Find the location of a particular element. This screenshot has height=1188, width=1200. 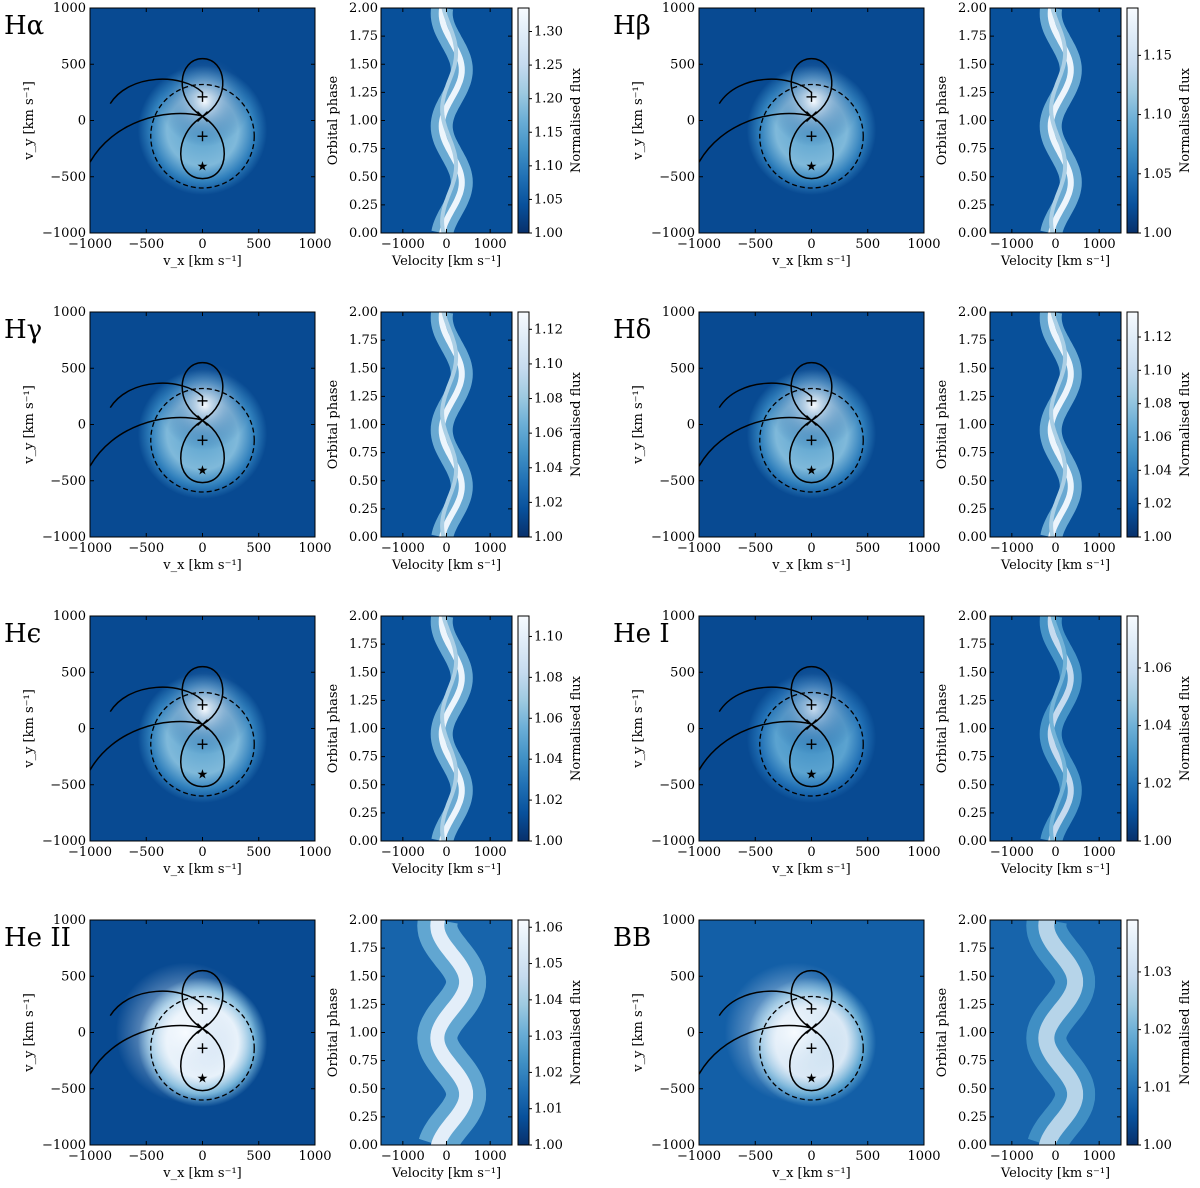

trailed-ytick-label: 1.50 is located at coordinates (363, 976).